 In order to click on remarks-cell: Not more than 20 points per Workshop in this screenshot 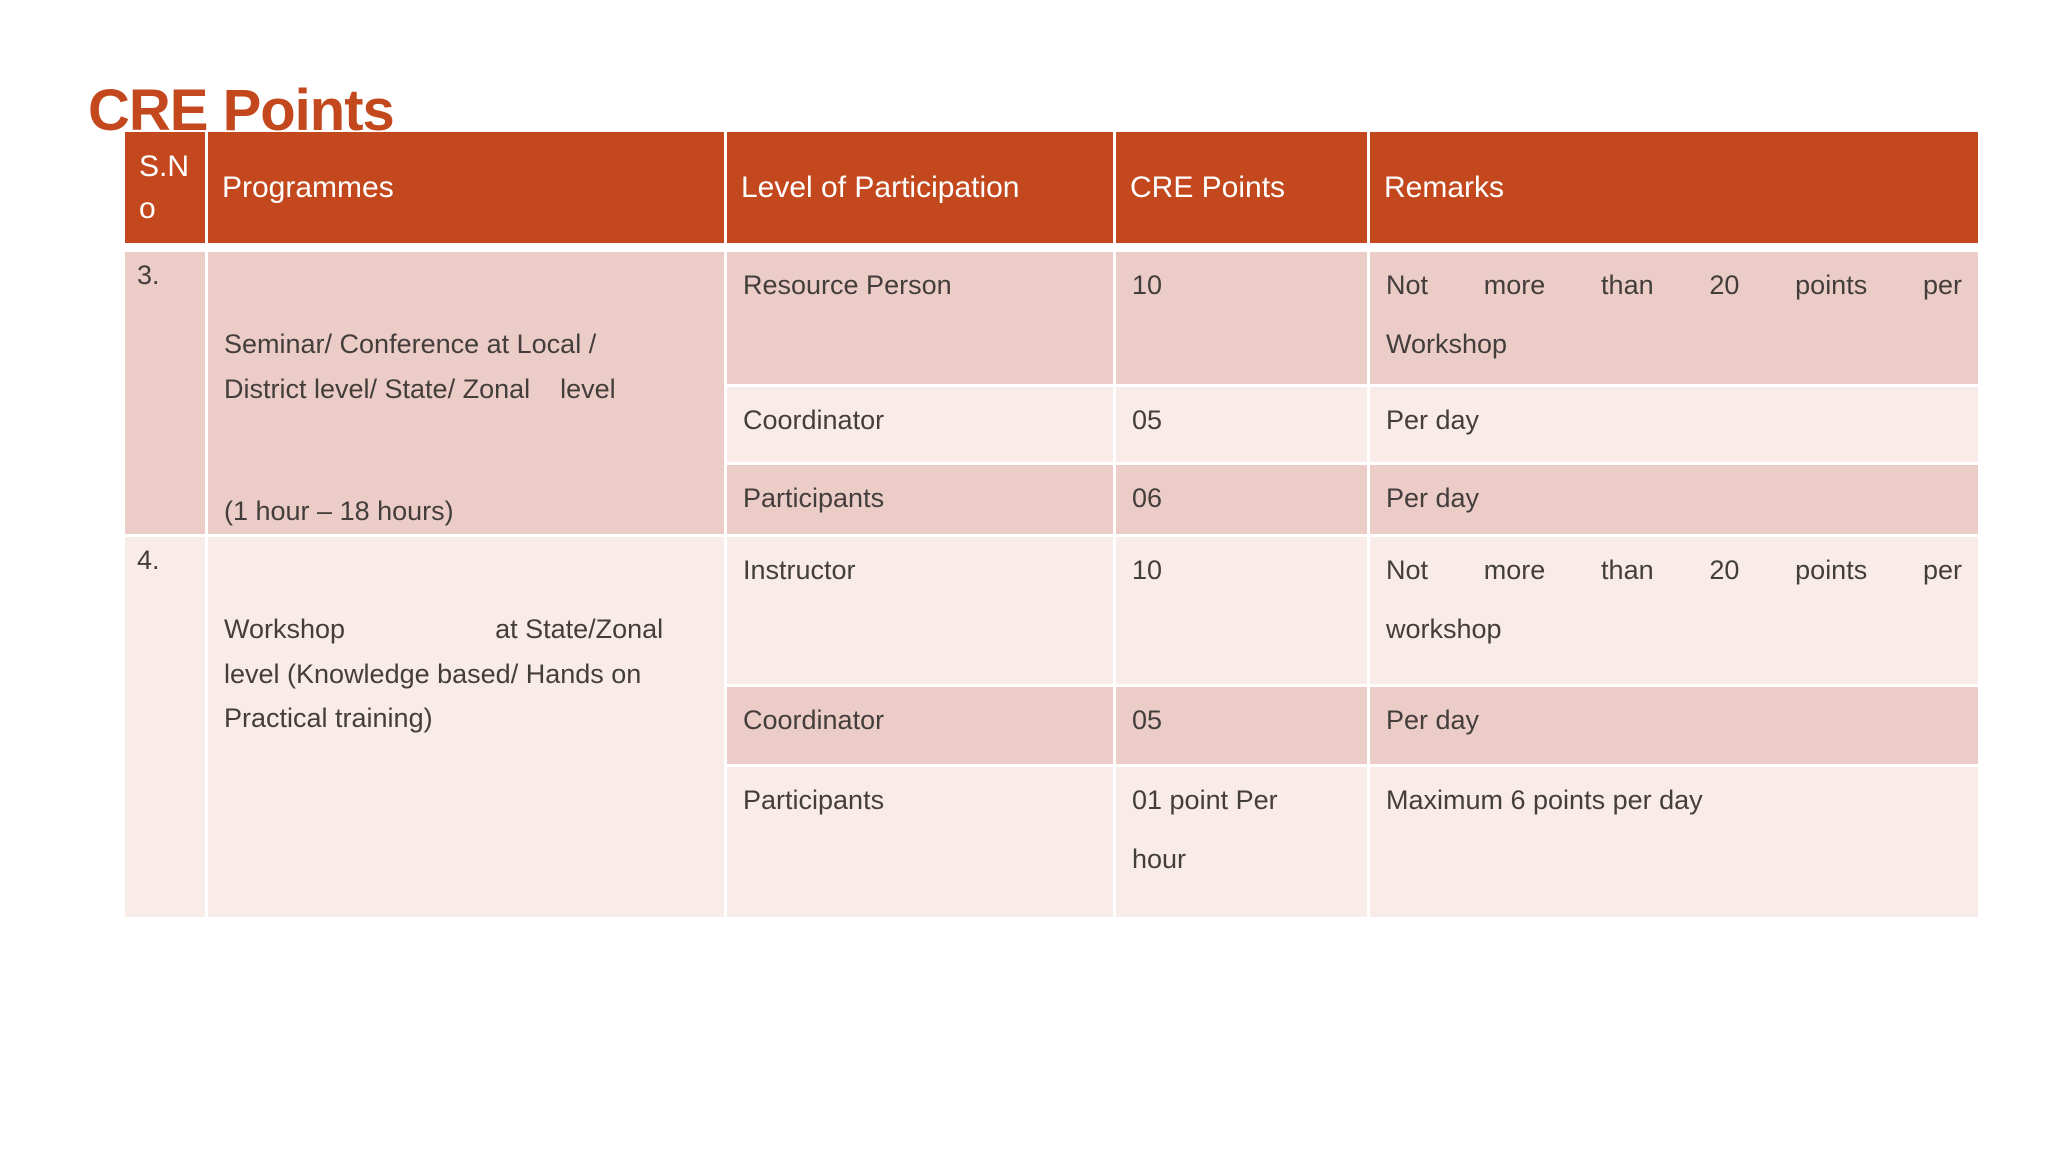, I will do `click(1674, 318)`.